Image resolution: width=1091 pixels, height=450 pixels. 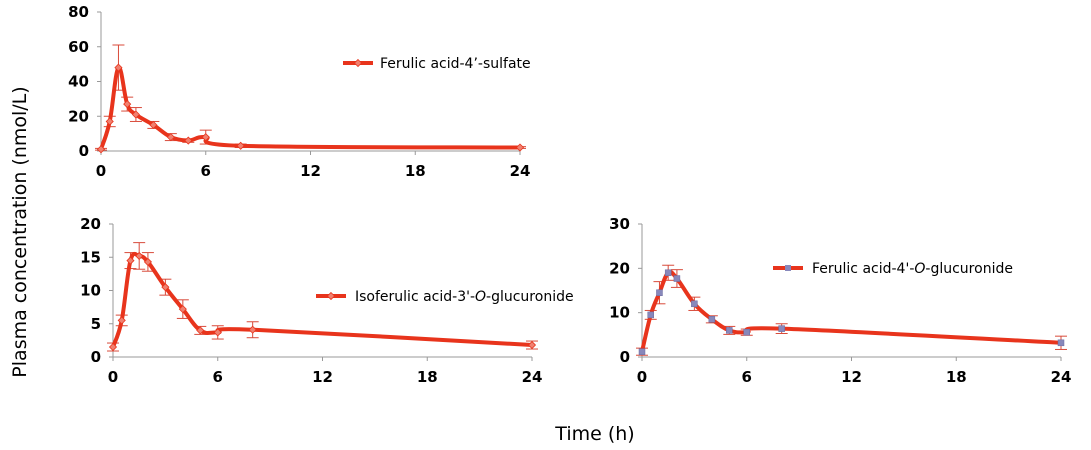 What do you see at coordinates (78, 12) in the screenshot?
I see `y-tick-label: 80` at bounding box center [78, 12].